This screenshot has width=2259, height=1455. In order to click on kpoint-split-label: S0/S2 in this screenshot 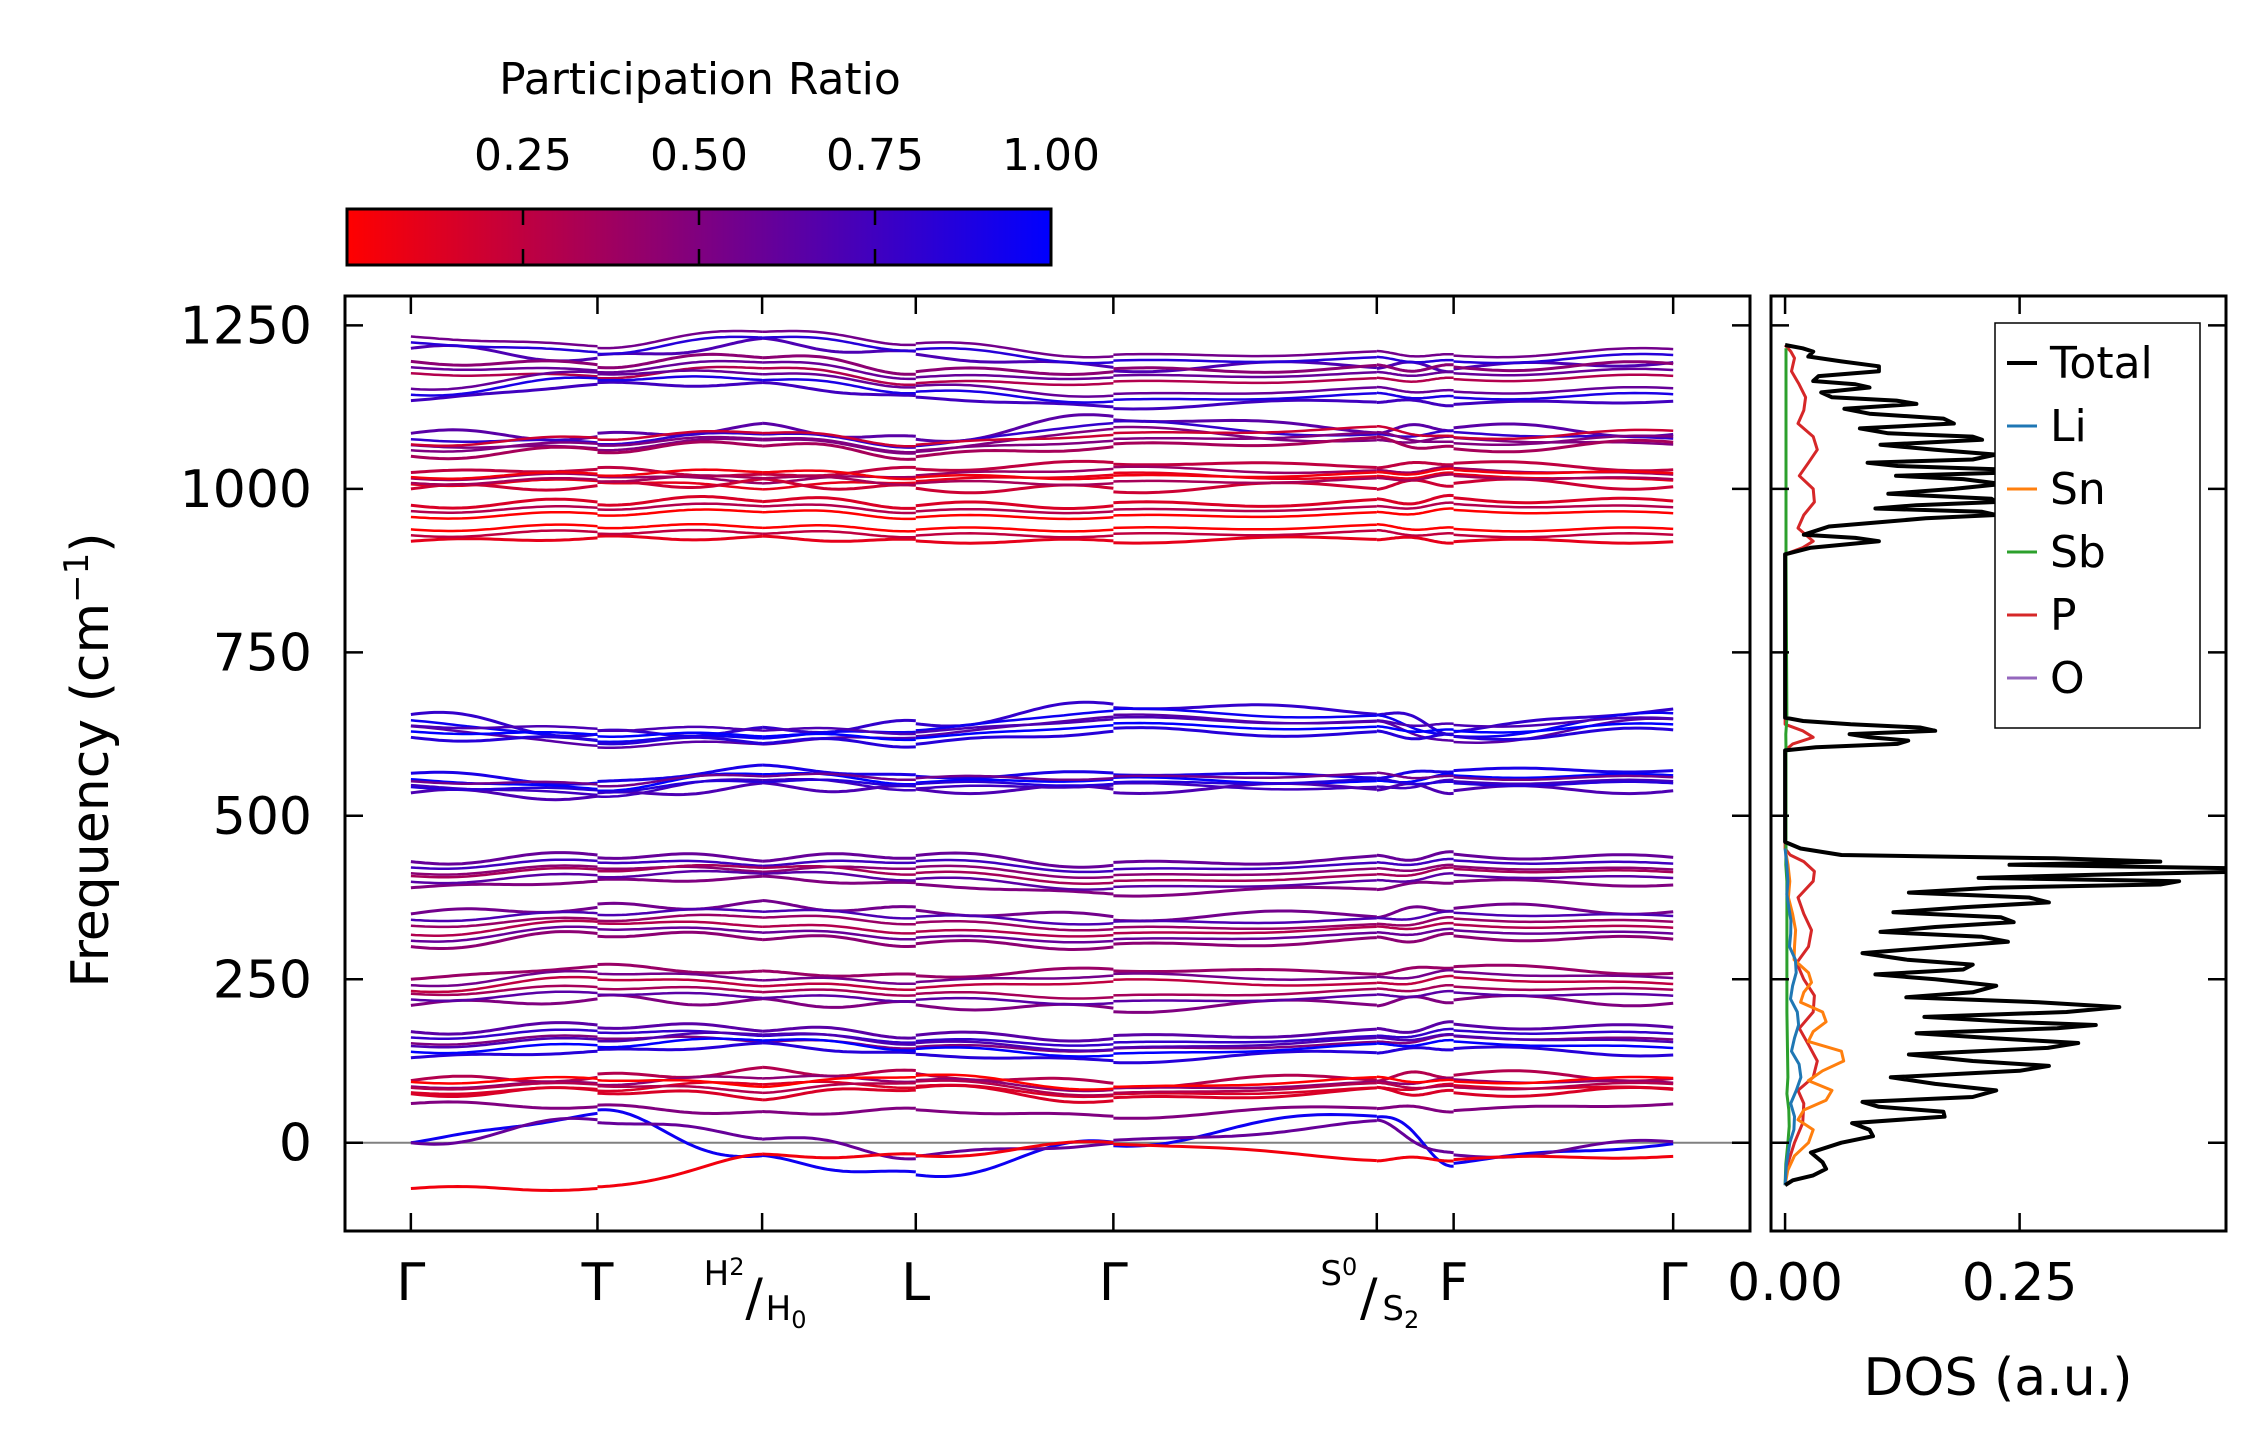, I will do `click(1369, 1293)`.